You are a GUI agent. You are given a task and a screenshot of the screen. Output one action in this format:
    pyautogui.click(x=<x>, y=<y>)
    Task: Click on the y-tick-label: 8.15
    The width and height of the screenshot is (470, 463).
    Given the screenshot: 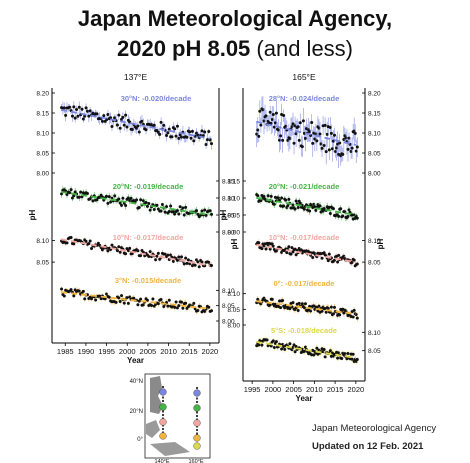 What is the action you would take?
    pyautogui.click(x=42, y=114)
    